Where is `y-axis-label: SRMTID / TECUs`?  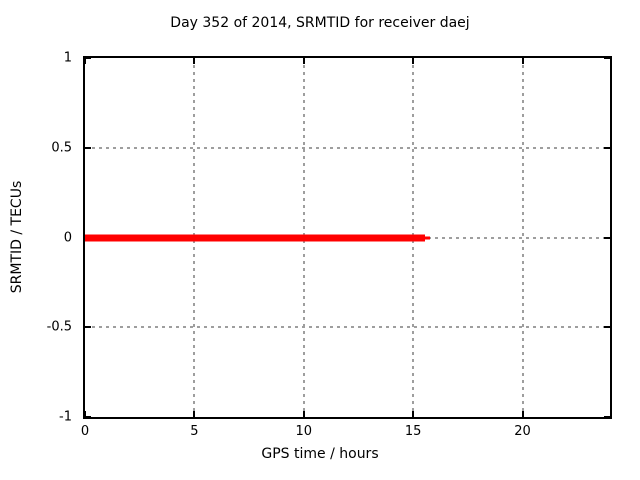
y-axis-label: SRMTID / TECUs is located at coordinates (17, 237).